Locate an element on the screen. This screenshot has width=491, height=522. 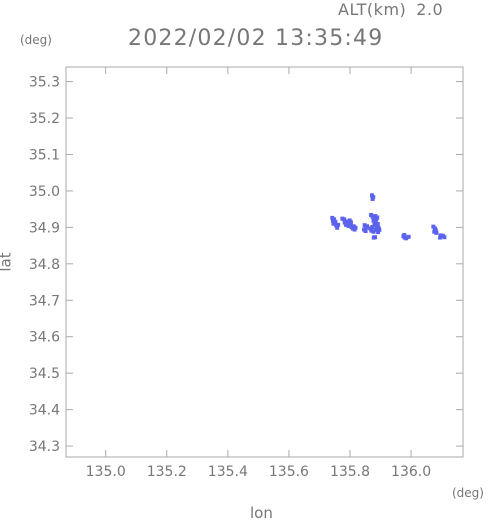
y-axis-unit: (deg) is located at coordinates (36, 40).